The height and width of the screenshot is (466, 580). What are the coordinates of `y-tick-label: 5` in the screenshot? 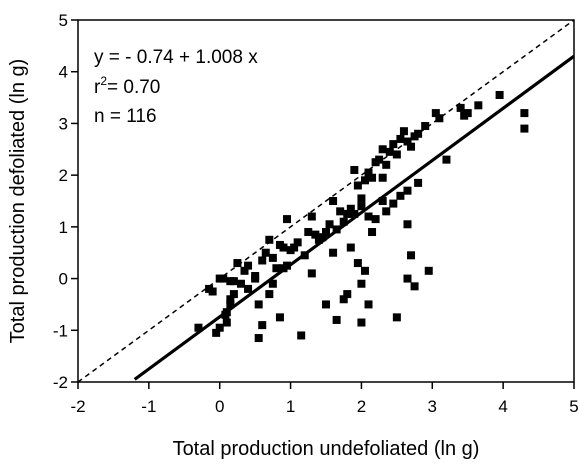 It's located at (63, 20).